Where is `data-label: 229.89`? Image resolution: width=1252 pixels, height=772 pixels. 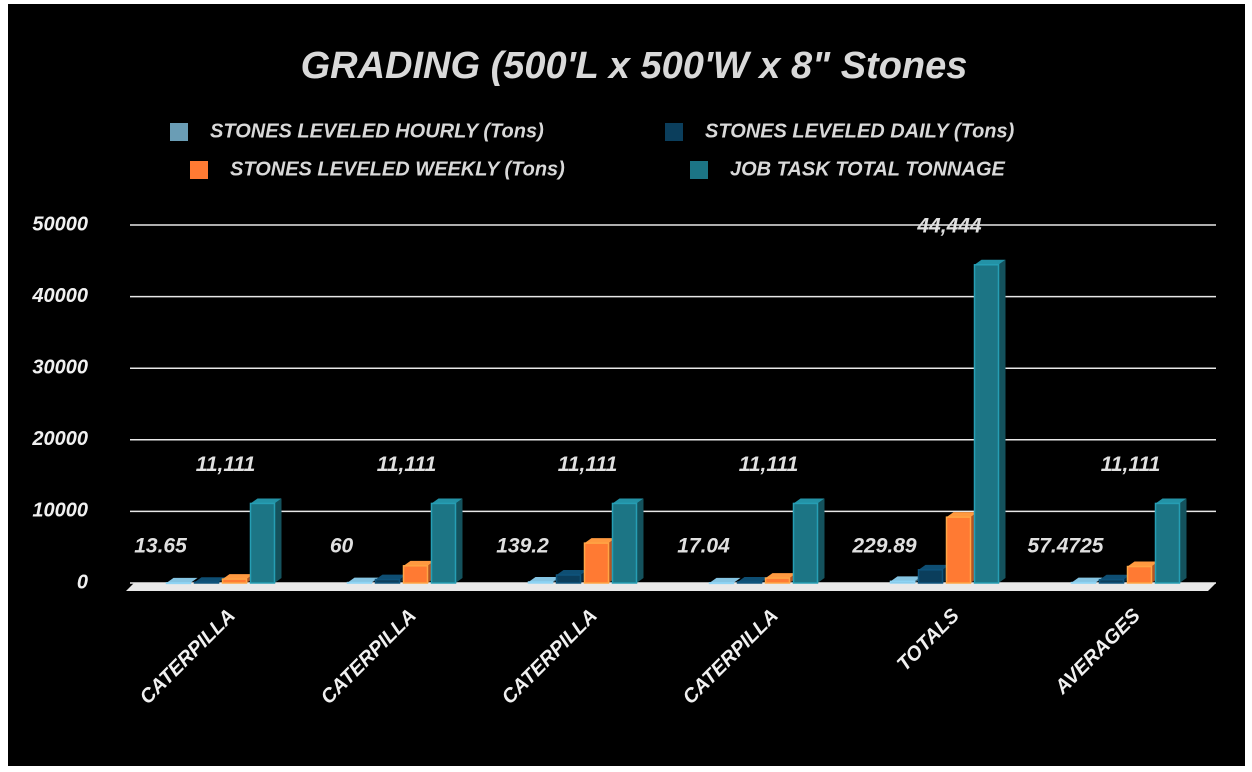
data-label: 229.89 is located at coordinates (884, 546).